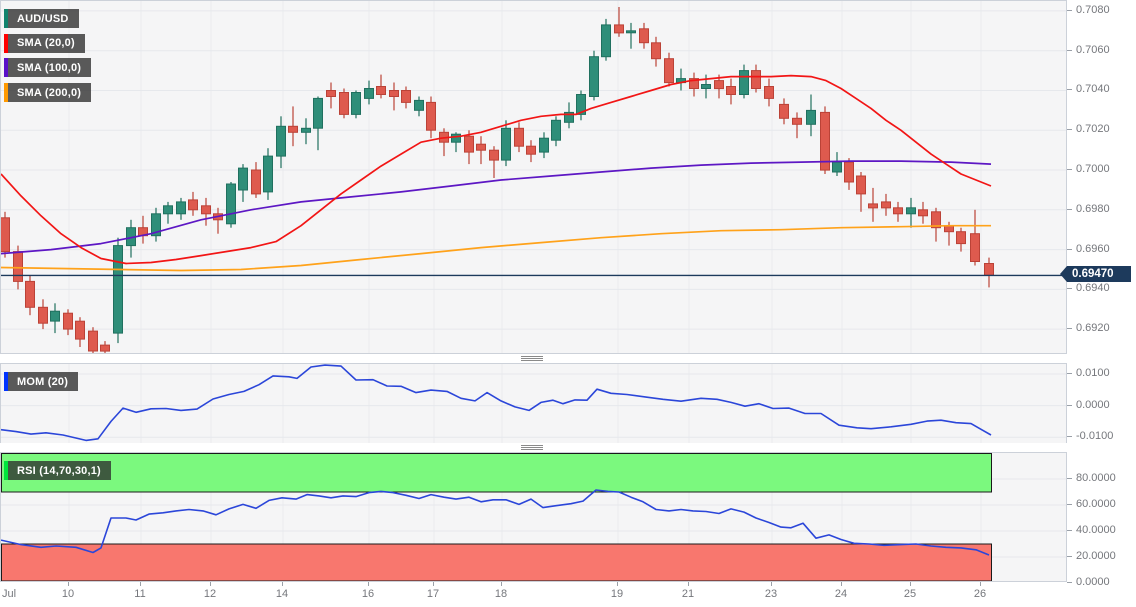  What do you see at coordinates (1096, 504) in the screenshot?
I see `y-axis-label: 60.0000` at bounding box center [1096, 504].